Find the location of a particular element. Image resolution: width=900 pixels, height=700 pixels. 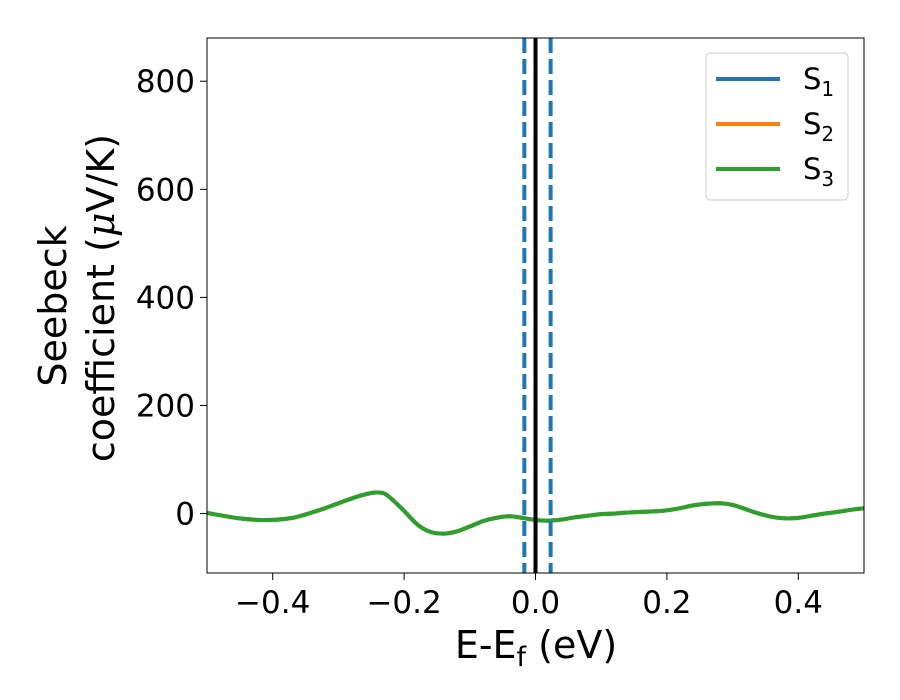

y-axis-label-line2: coefficient (μV/K) is located at coordinates (101, 298).